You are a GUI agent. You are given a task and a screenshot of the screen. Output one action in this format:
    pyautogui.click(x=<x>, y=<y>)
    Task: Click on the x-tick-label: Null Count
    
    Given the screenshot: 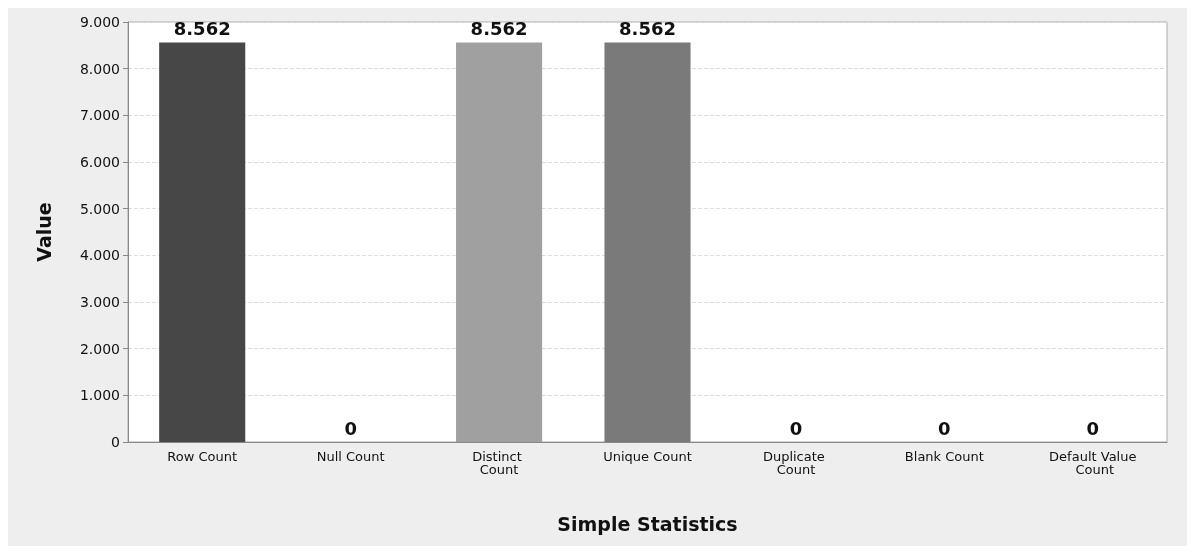 What is the action you would take?
    pyautogui.click(x=350, y=456)
    